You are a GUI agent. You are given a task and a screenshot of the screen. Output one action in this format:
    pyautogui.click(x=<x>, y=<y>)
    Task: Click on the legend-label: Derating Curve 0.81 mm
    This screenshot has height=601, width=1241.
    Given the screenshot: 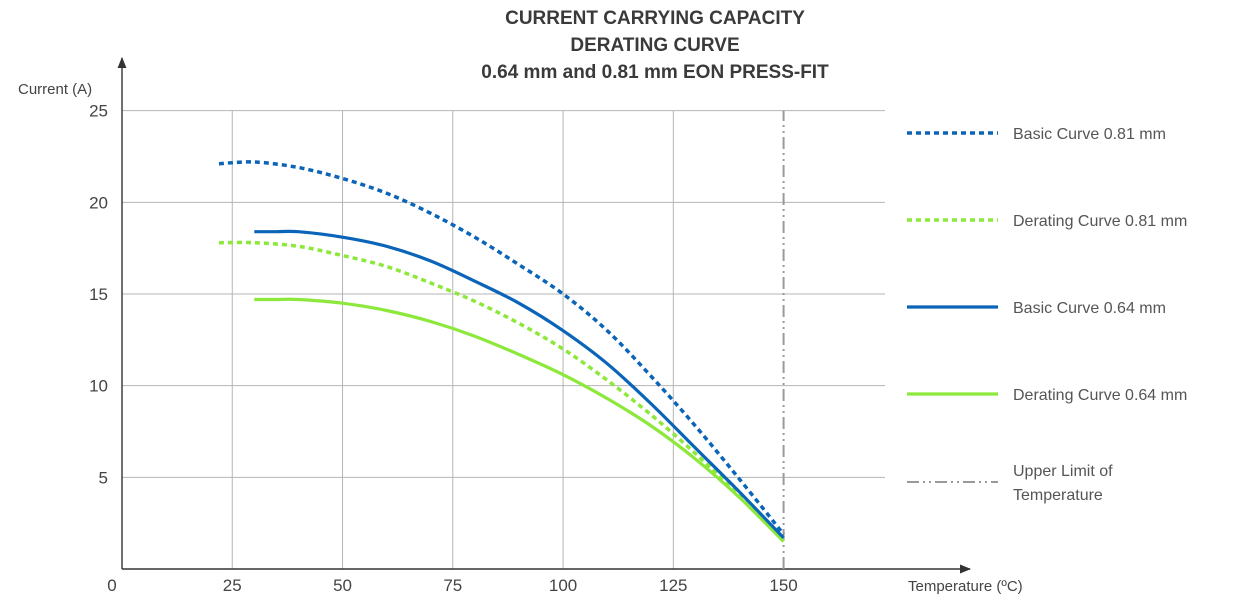 What is the action you would take?
    pyautogui.click(x=1100, y=221)
    